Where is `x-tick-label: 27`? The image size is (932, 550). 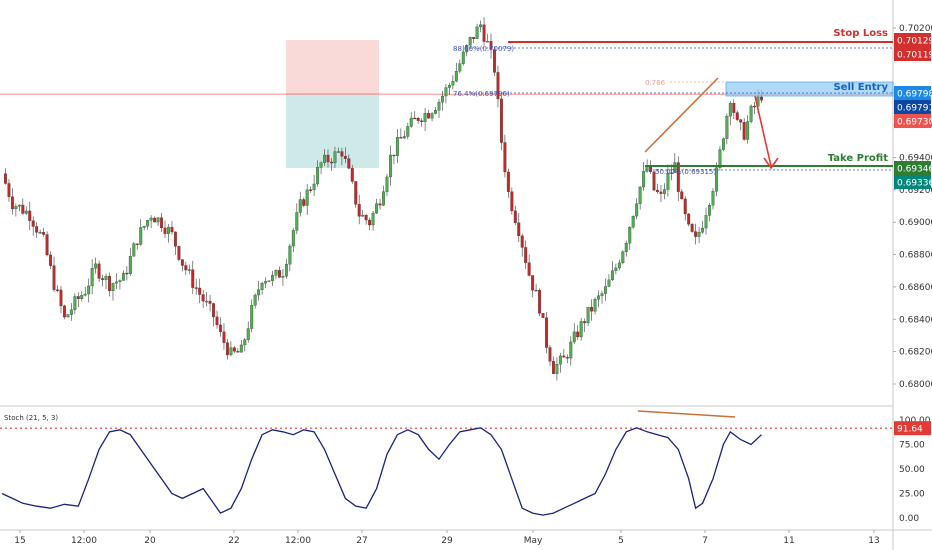
x-tick-label: 27 is located at coordinates (361, 541).